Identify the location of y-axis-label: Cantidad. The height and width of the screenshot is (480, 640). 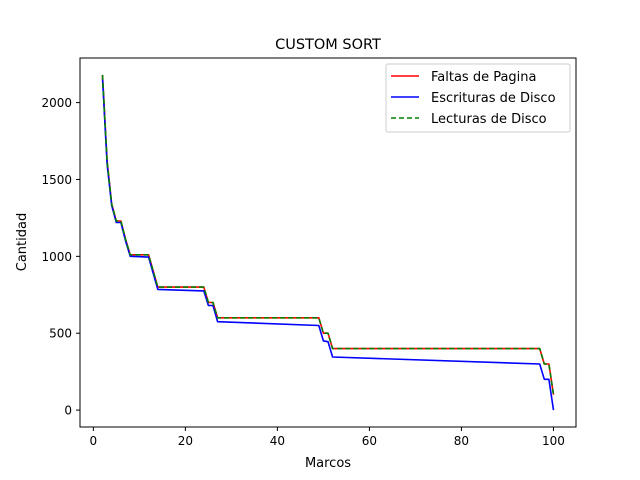
(22, 242).